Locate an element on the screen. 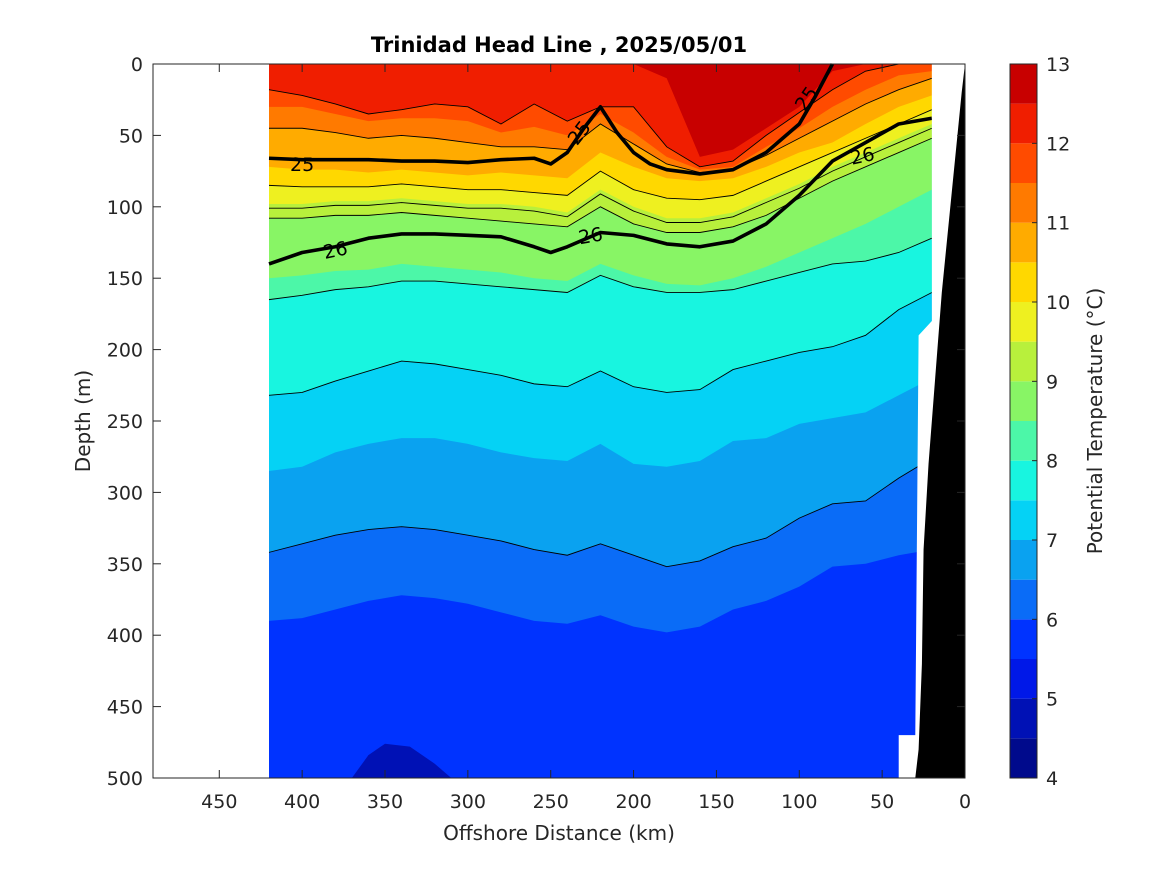 This screenshot has height=875, width=1167. density-contour-lines is located at coordinates (600, 164).